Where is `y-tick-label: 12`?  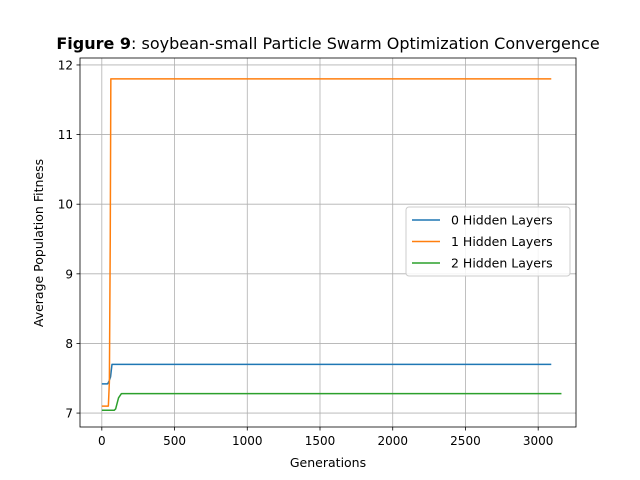 y-tick-label: 12 is located at coordinates (65, 65).